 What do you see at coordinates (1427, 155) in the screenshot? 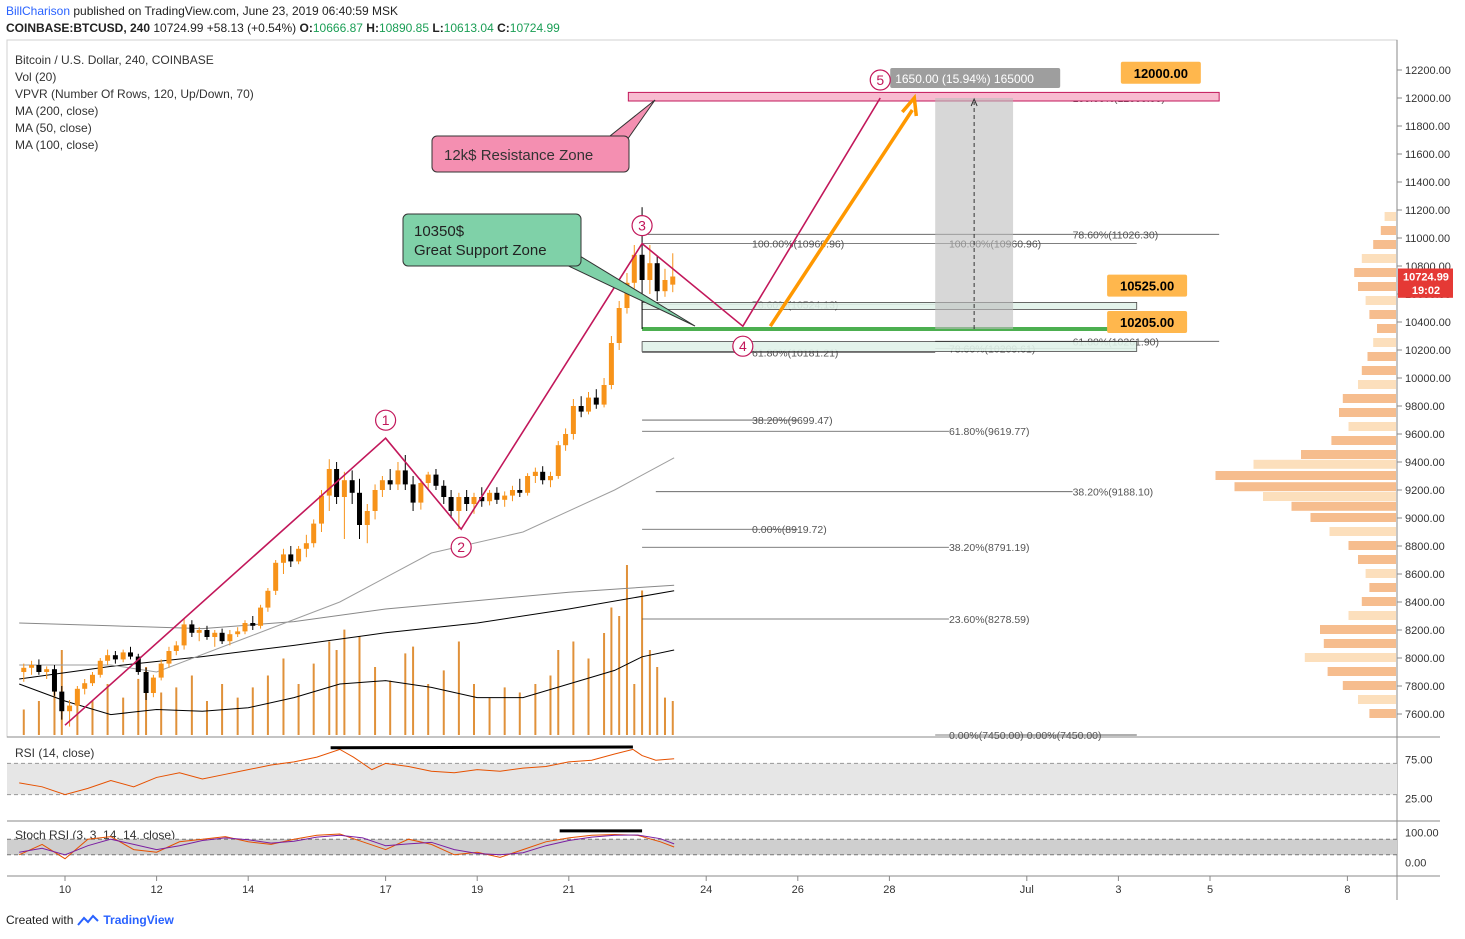
I see `y-tick-label: 11600.00` at bounding box center [1427, 155].